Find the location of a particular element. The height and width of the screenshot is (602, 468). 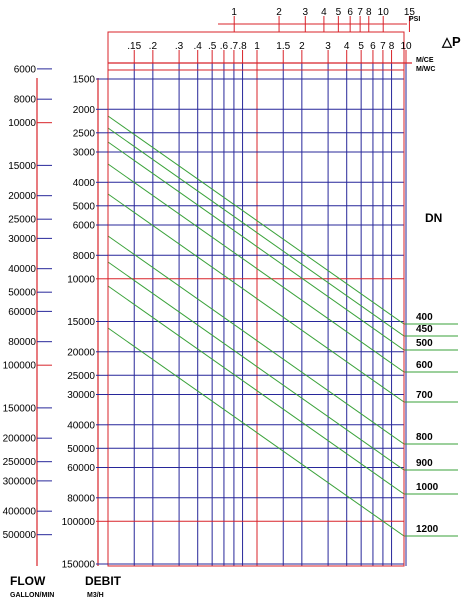

gallon-unit: GALLON/MIN is located at coordinates (32, 595).